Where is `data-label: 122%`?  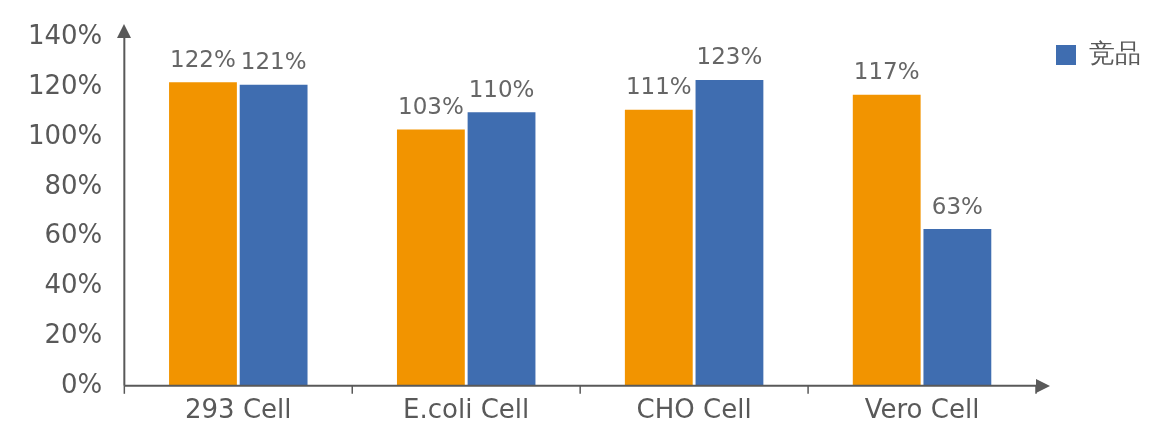 data-label: 122% is located at coordinates (203, 58).